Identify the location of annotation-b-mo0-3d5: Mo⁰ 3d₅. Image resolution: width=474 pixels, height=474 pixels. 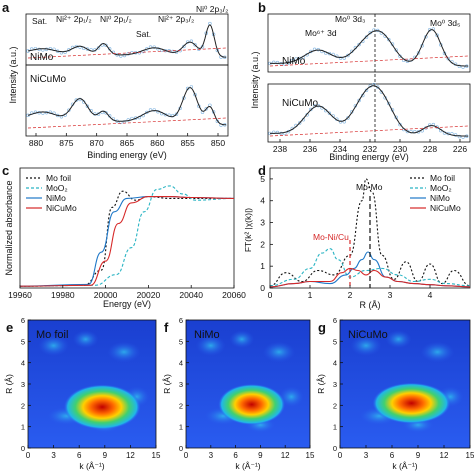
(445, 23).